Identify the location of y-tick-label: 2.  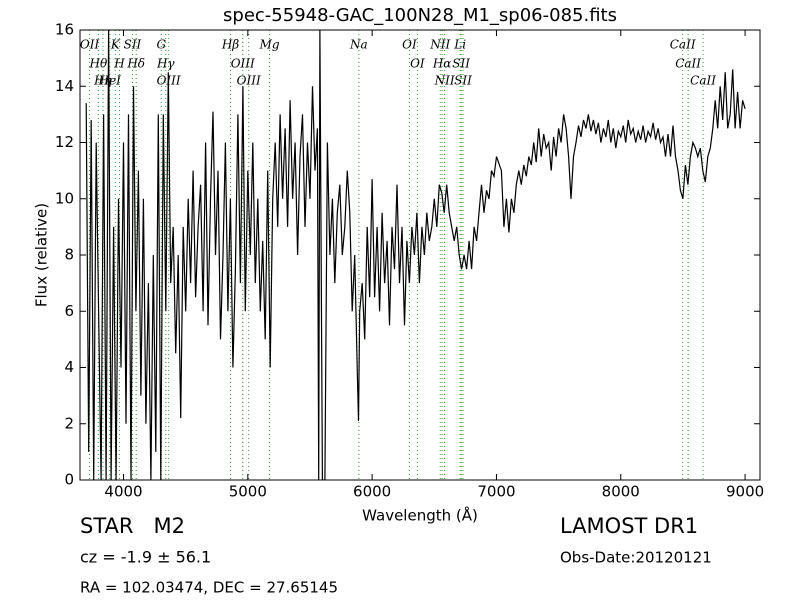
(69, 423).